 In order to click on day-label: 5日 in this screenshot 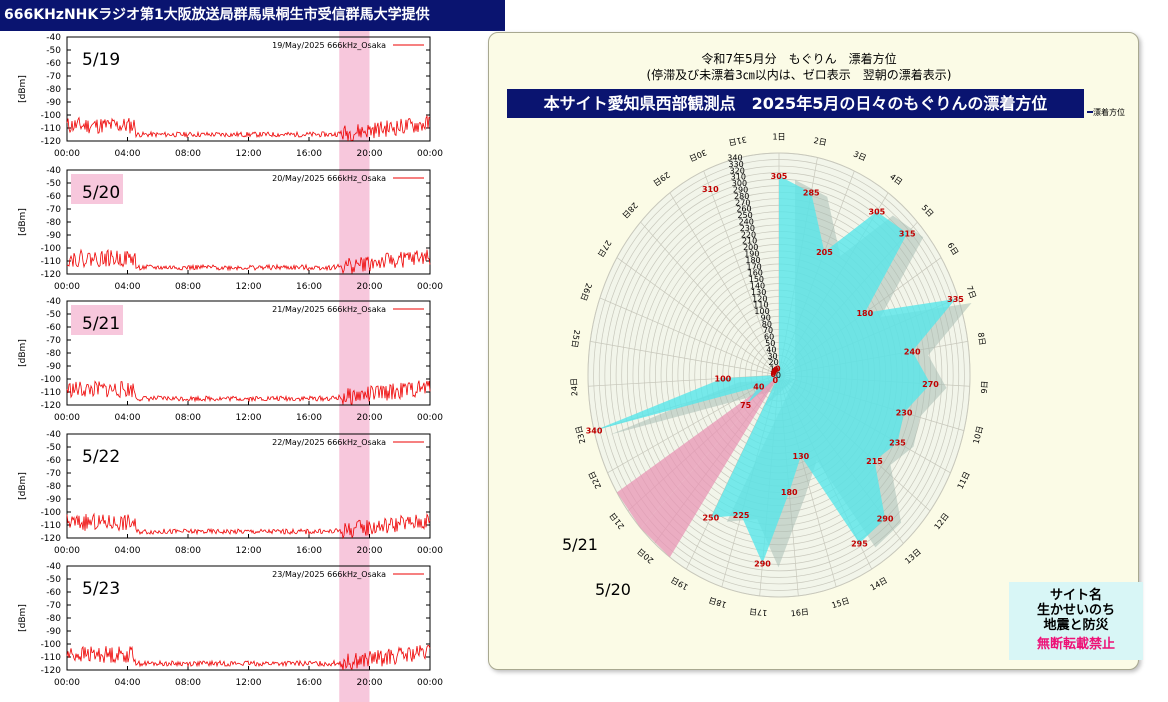, I will do `click(928, 211)`.